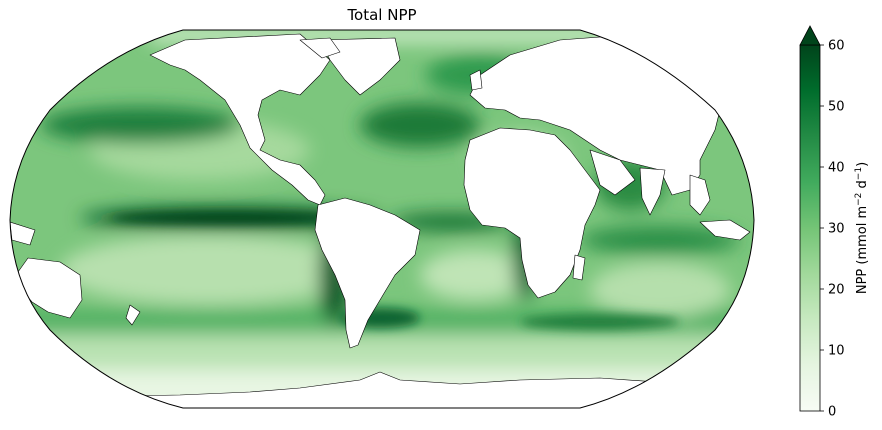  Describe the element at coordinates (836, 107) in the screenshot. I see `colorbar-tick-label: 50` at that location.